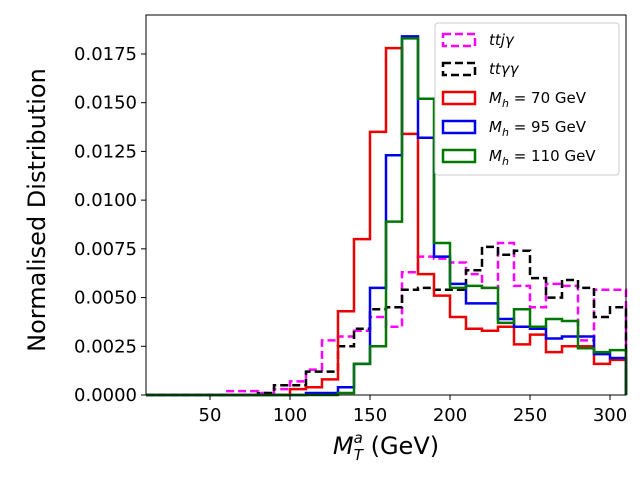 The height and width of the screenshot is (480, 640). I want to click on y-tick-label: 0.0000, so click(105, 395).